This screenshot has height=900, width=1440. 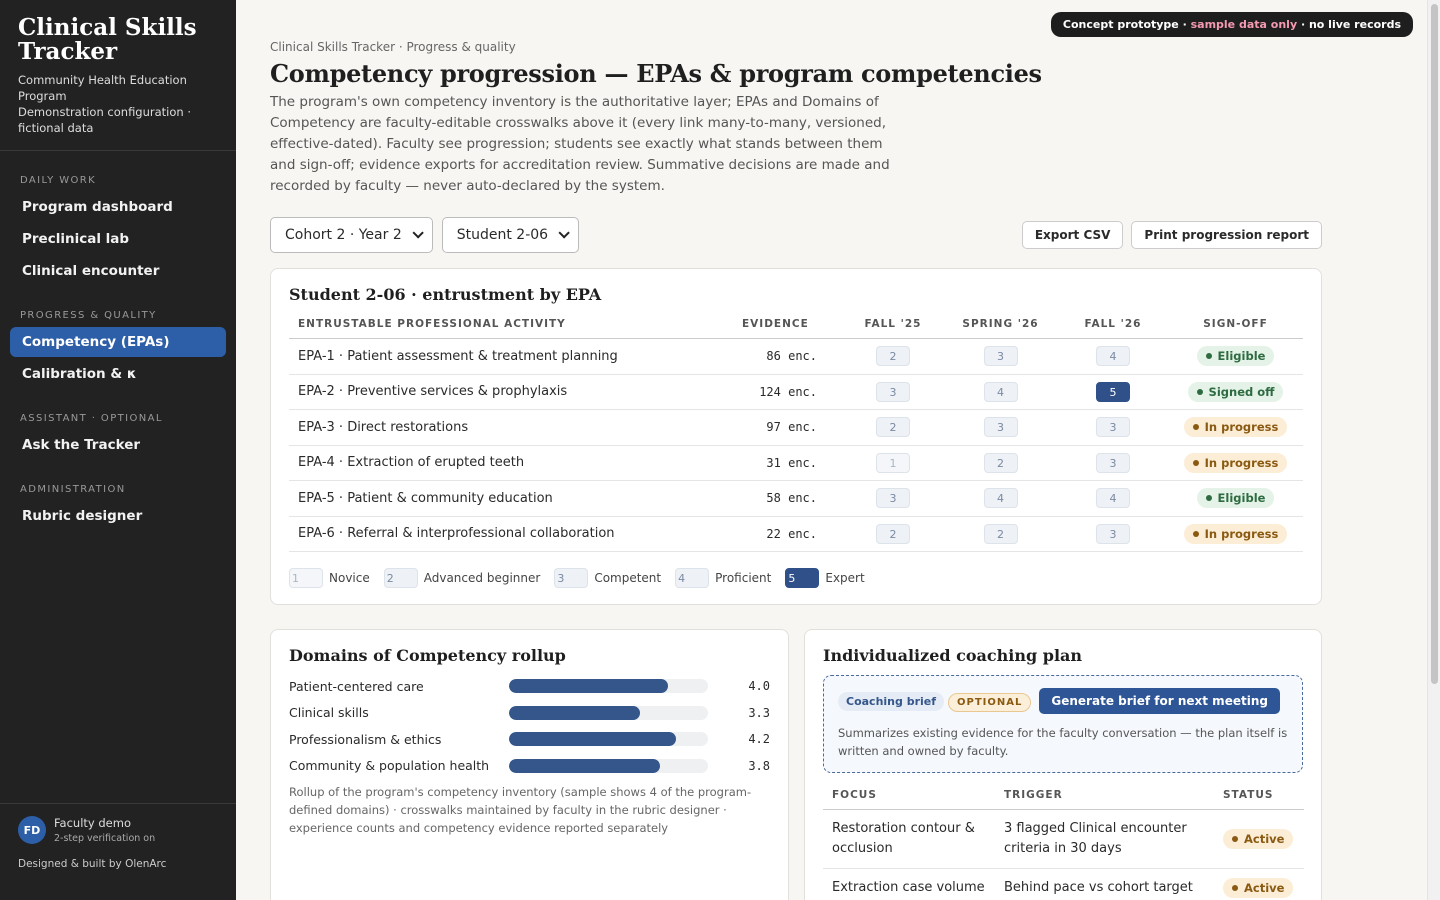 What do you see at coordinates (891, 701) in the screenshot?
I see `tag: Coaching brief` at bounding box center [891, 701].